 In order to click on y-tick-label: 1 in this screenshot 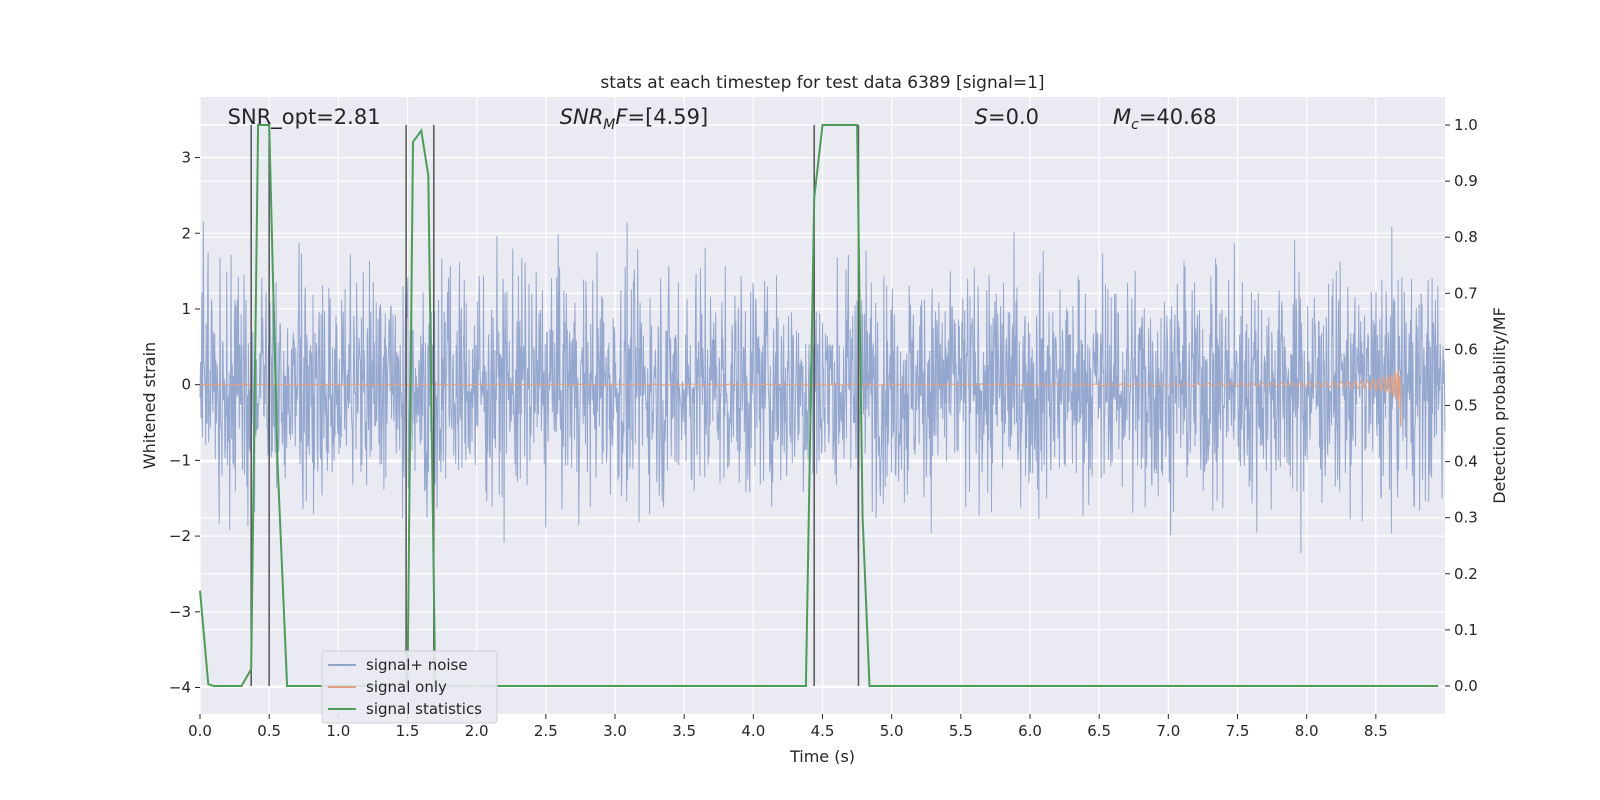, I will do `click(186, 309)`.